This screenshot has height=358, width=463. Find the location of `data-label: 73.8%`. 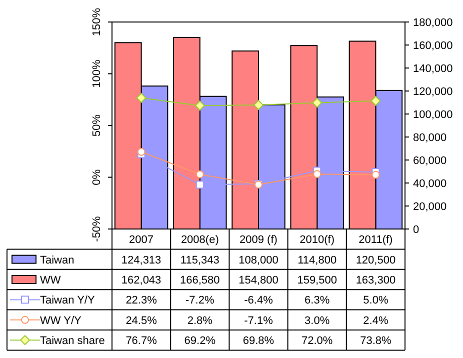

data-label: 73.8% is located at coordinates (376, 341).